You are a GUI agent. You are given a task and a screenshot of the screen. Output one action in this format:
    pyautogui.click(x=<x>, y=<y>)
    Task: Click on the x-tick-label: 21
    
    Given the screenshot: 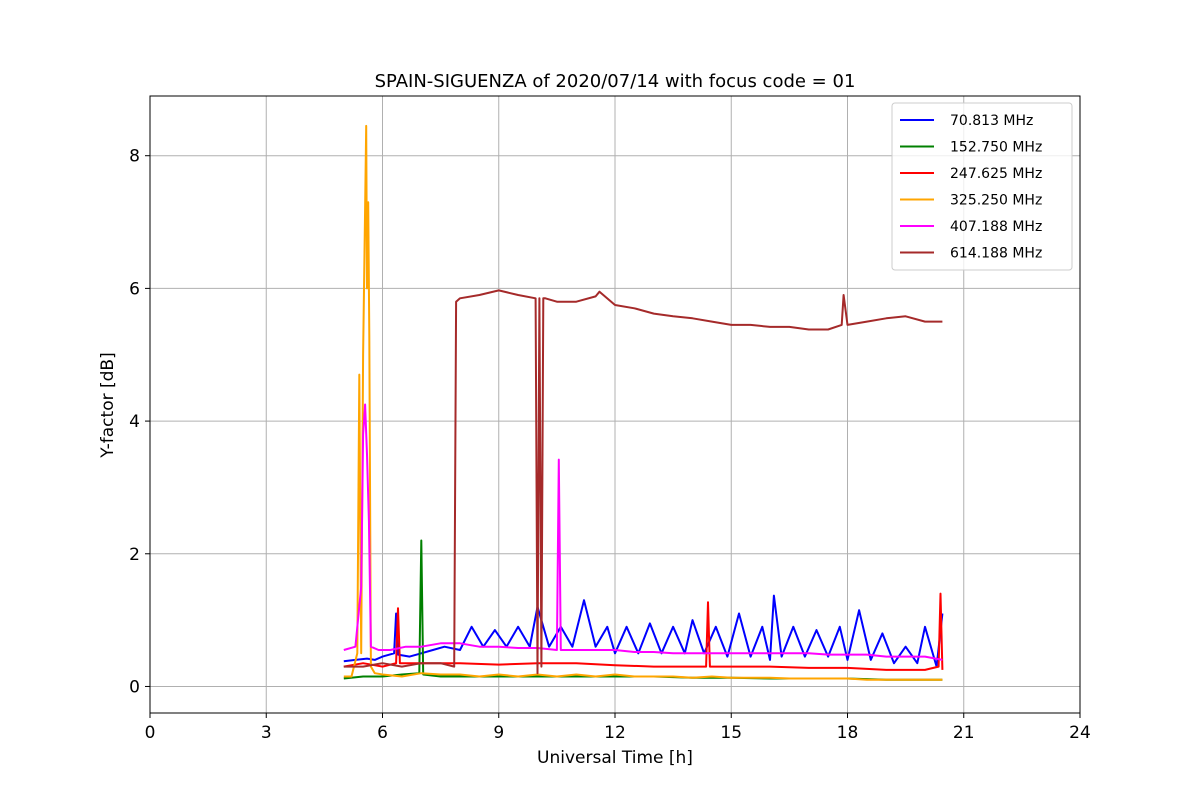 What is the action you would take?
    pyautogui.click(x=964, y=733)
    